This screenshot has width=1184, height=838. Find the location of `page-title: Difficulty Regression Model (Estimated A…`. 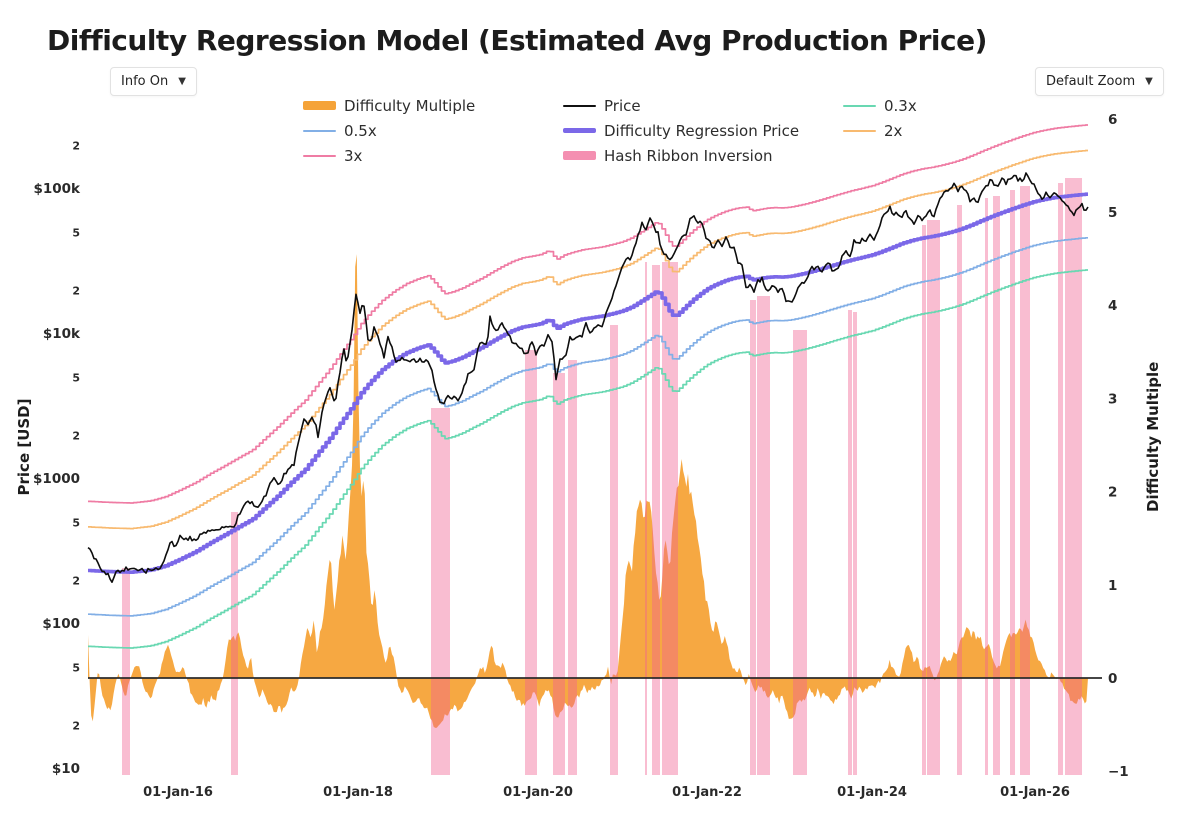

page-title: Difficulty Regression Model (Estimated A… is located at coordinates (517, 40).